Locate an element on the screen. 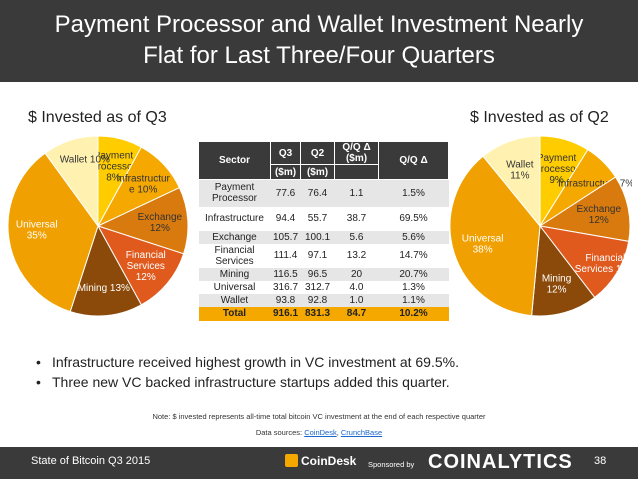 This screenshot has width=638, height=479. cell-delta-pct: 69.5% is located at coordinates (413, 218).